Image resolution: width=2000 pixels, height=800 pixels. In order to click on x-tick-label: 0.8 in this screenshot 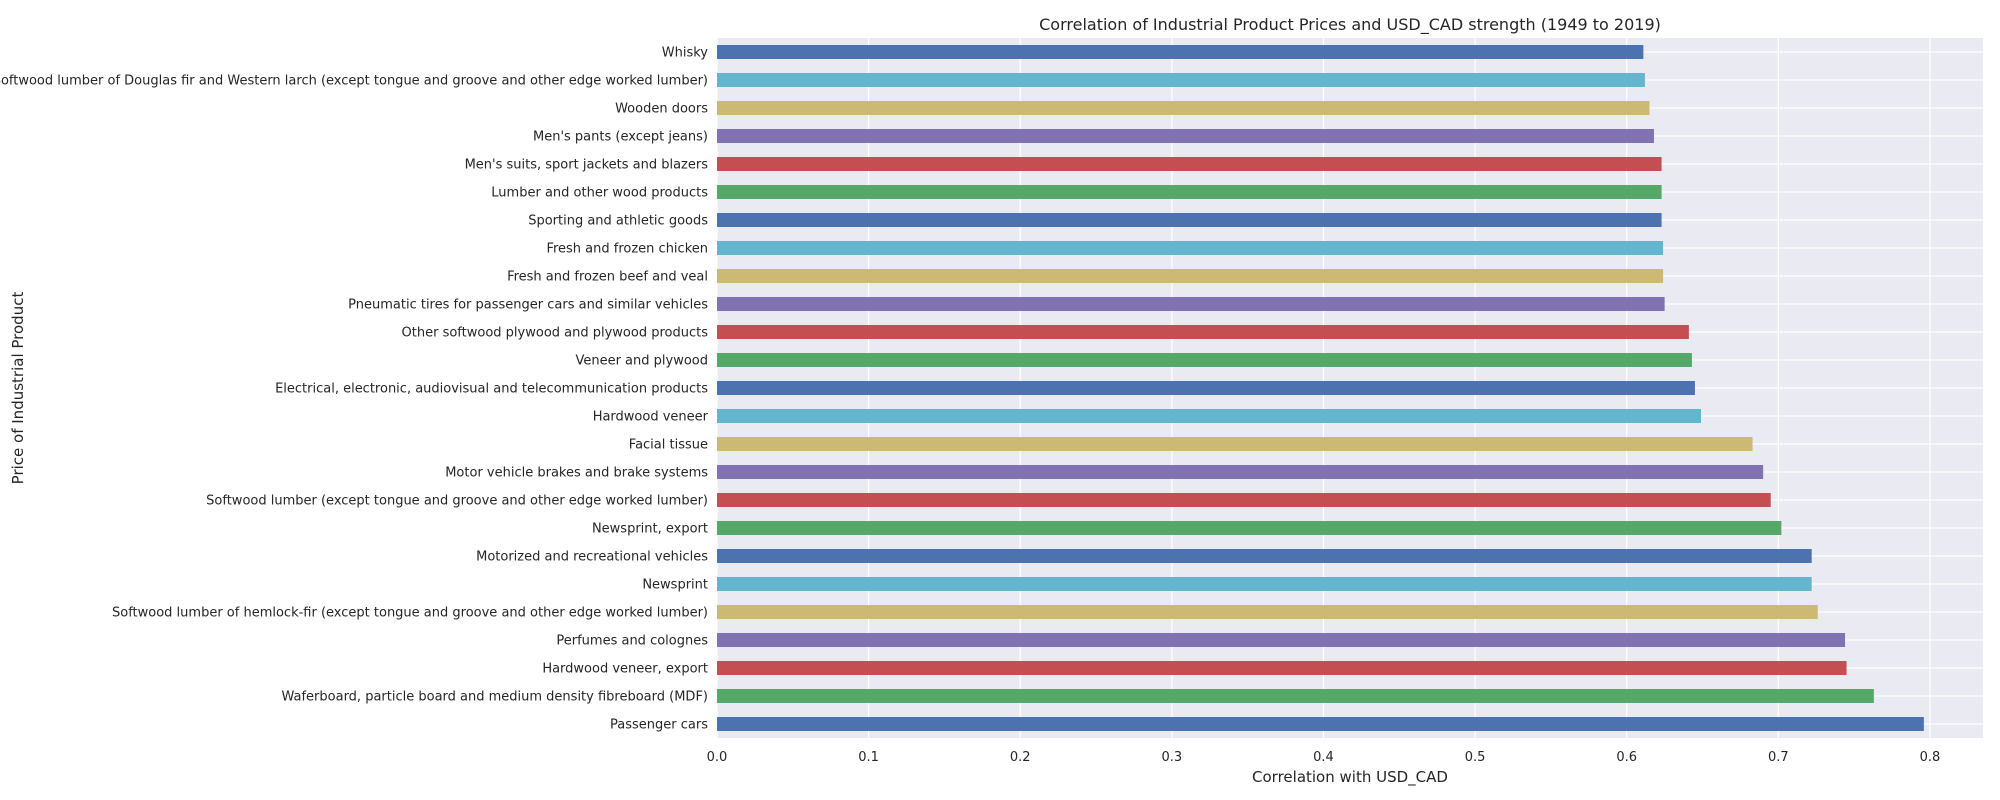, I will do `click(1930, 757)`.